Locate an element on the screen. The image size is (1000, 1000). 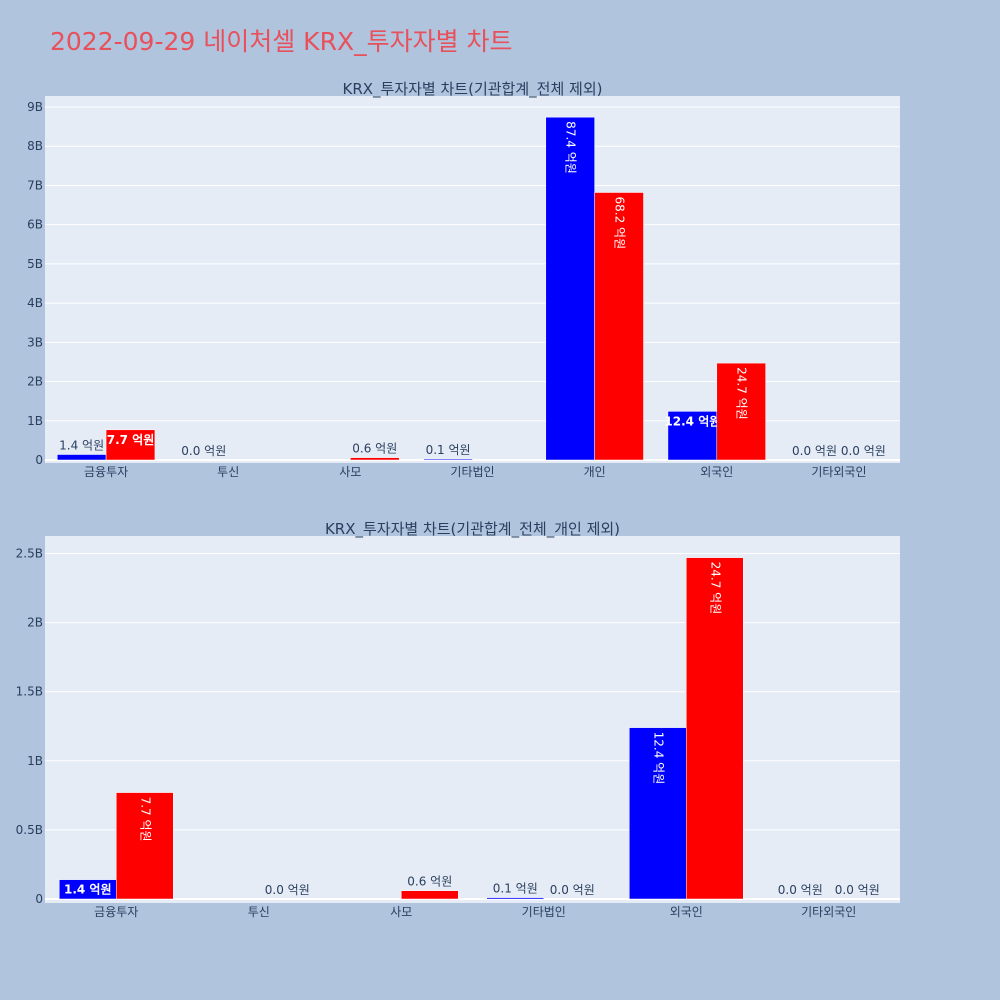
y-tick-label: 2.5B is located at coordinates (29, 554).